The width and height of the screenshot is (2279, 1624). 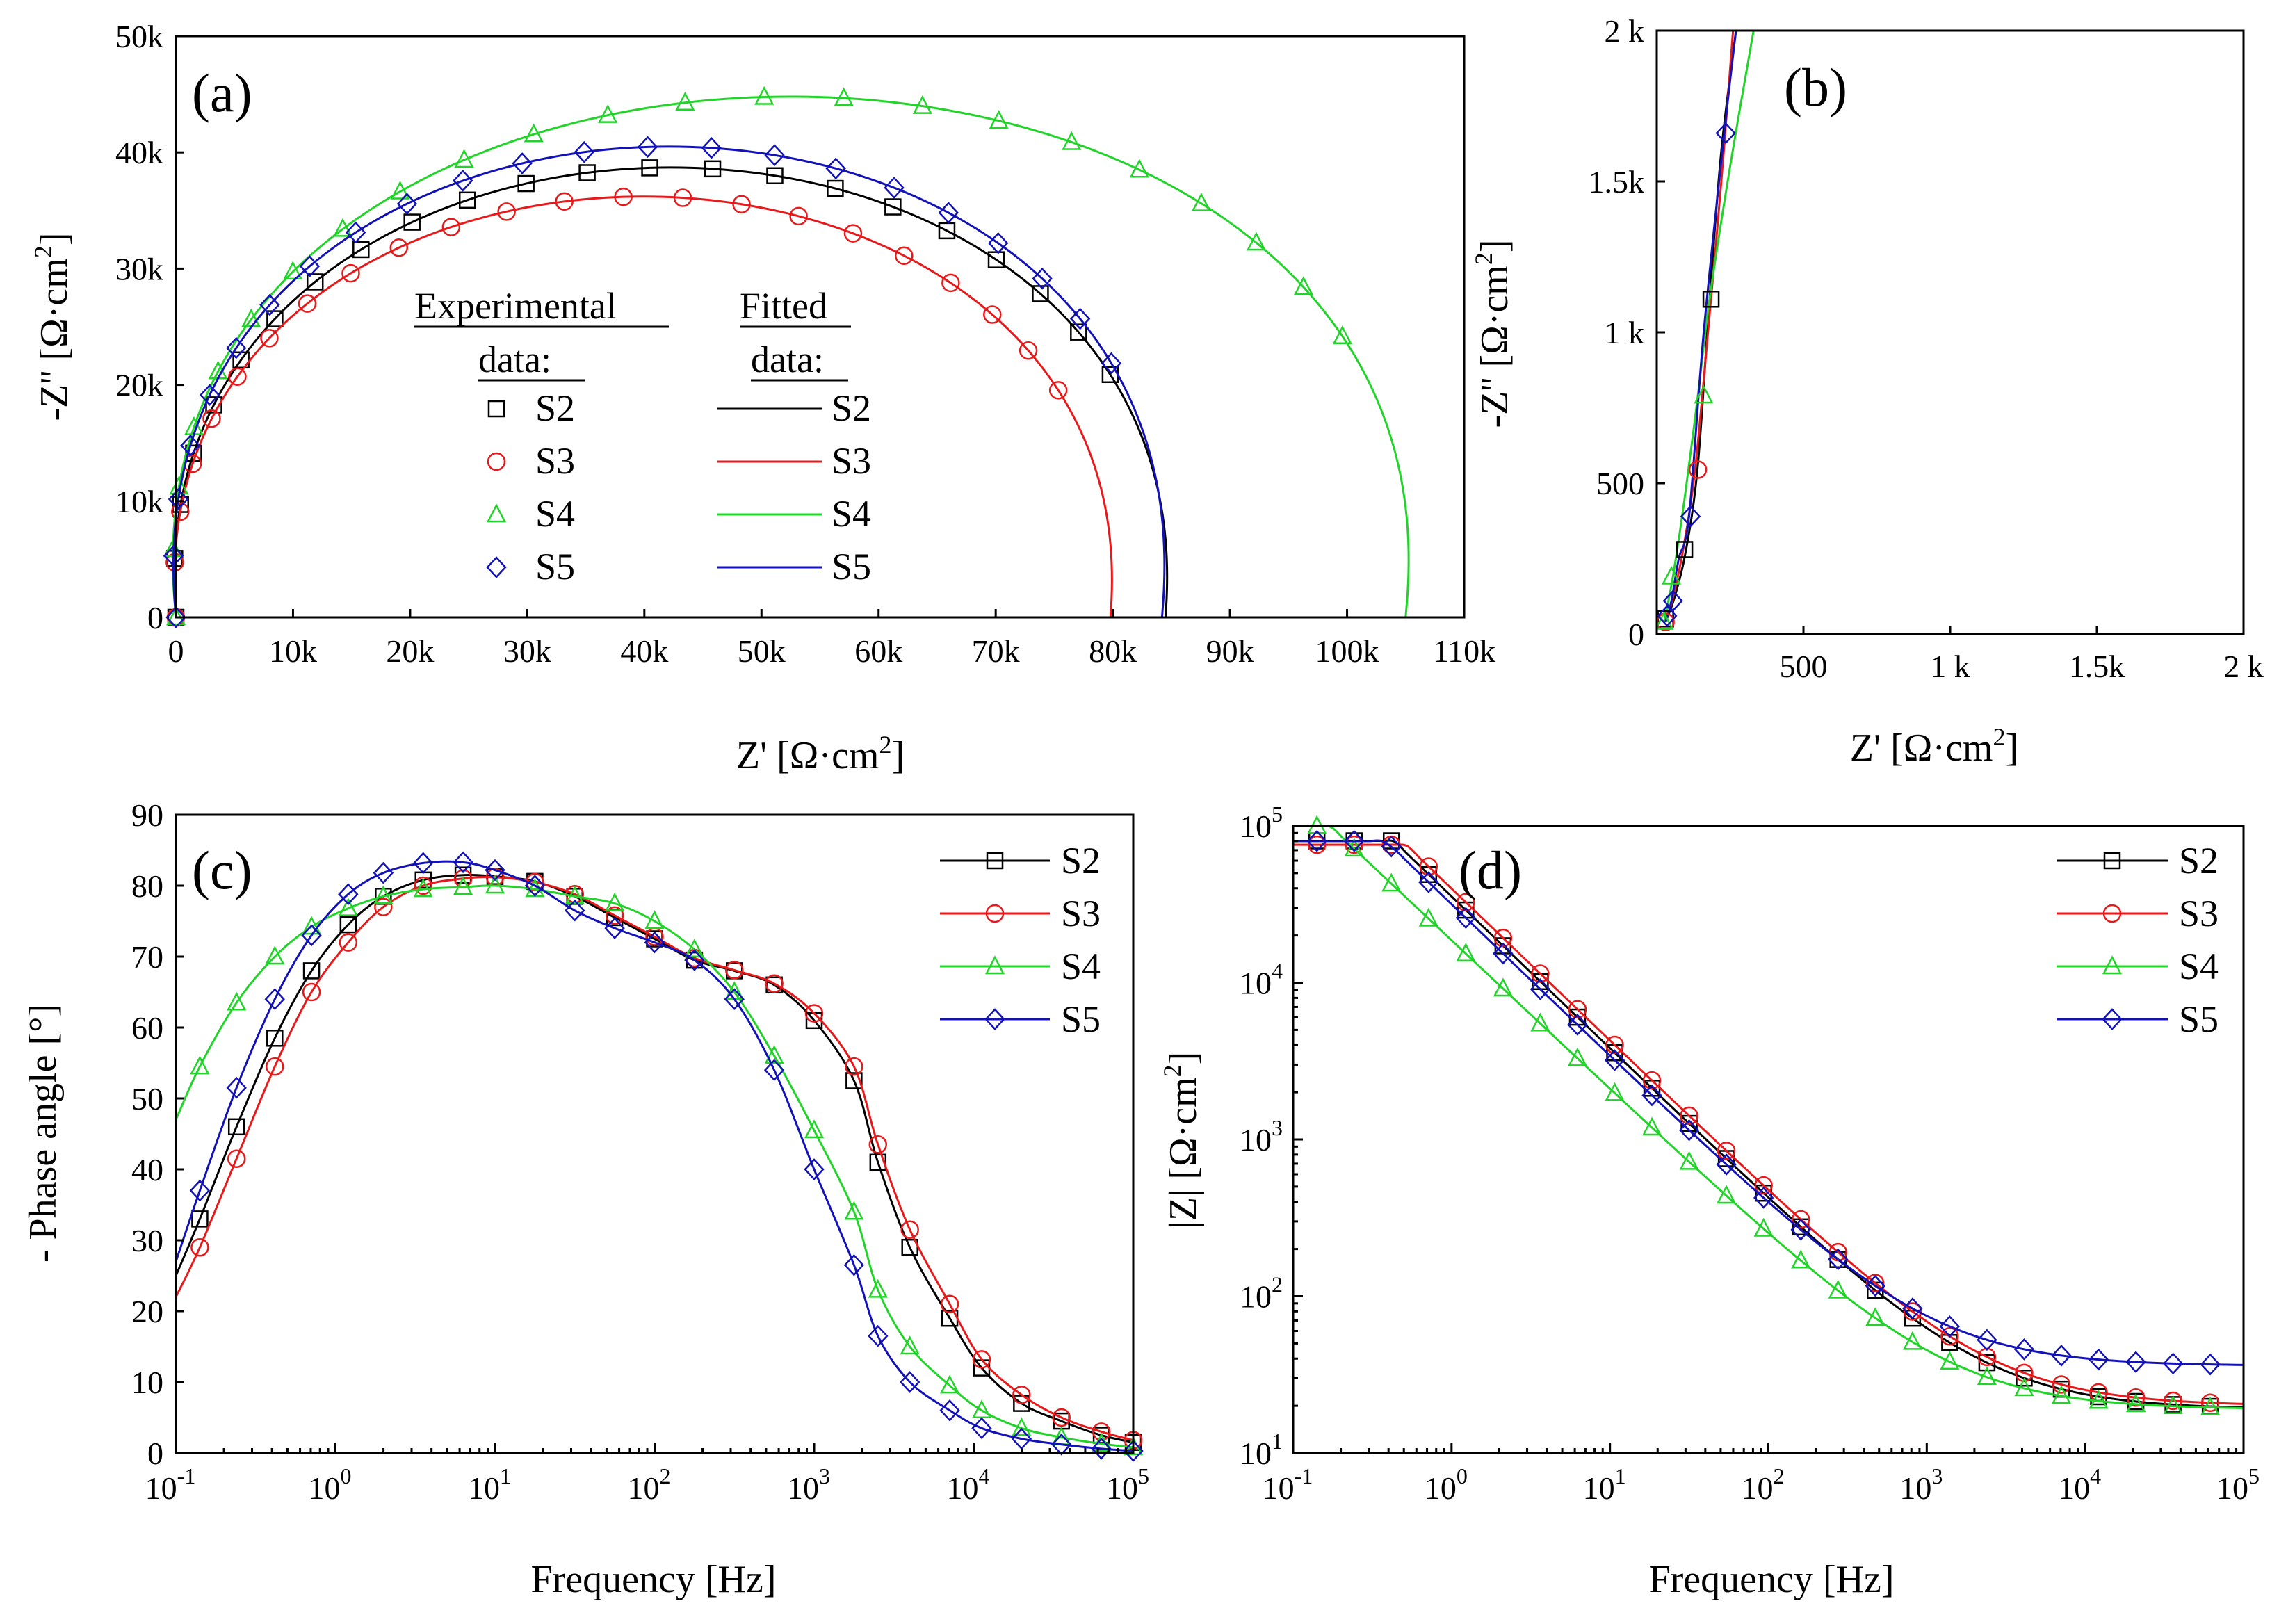 I want to click on legend-fit-label-S4: S4, so click(x=851, y=514).